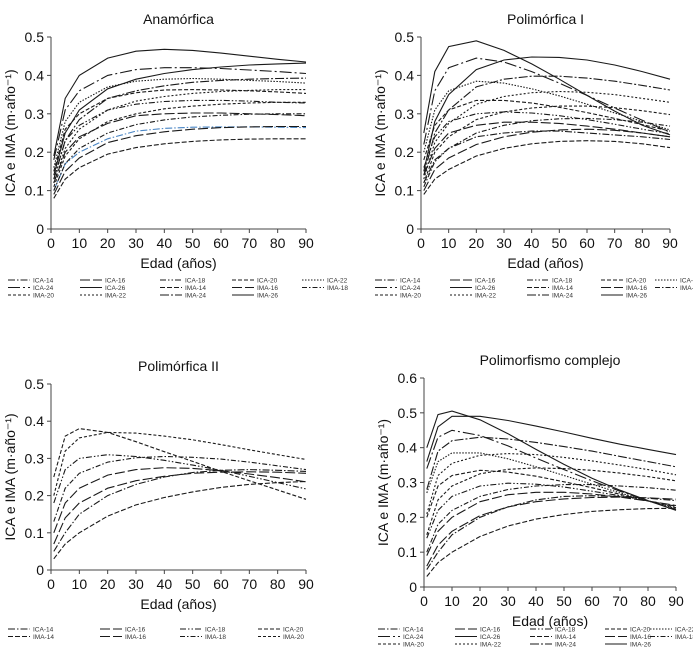 The height and width of the screenshot is (656, 693). What do you see at coordinates (43, 288) in the screenshot?
I see `legend-label: ICA-24` at bounding box center [43, 288].